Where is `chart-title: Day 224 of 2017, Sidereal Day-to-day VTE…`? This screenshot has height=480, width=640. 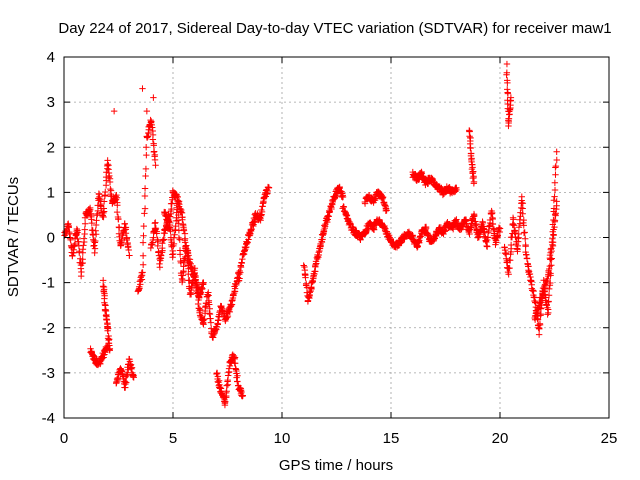 chart-title: Day 224 of 2017, Sidereal Day-to-day VTE… is located at coordinates (334, 28).